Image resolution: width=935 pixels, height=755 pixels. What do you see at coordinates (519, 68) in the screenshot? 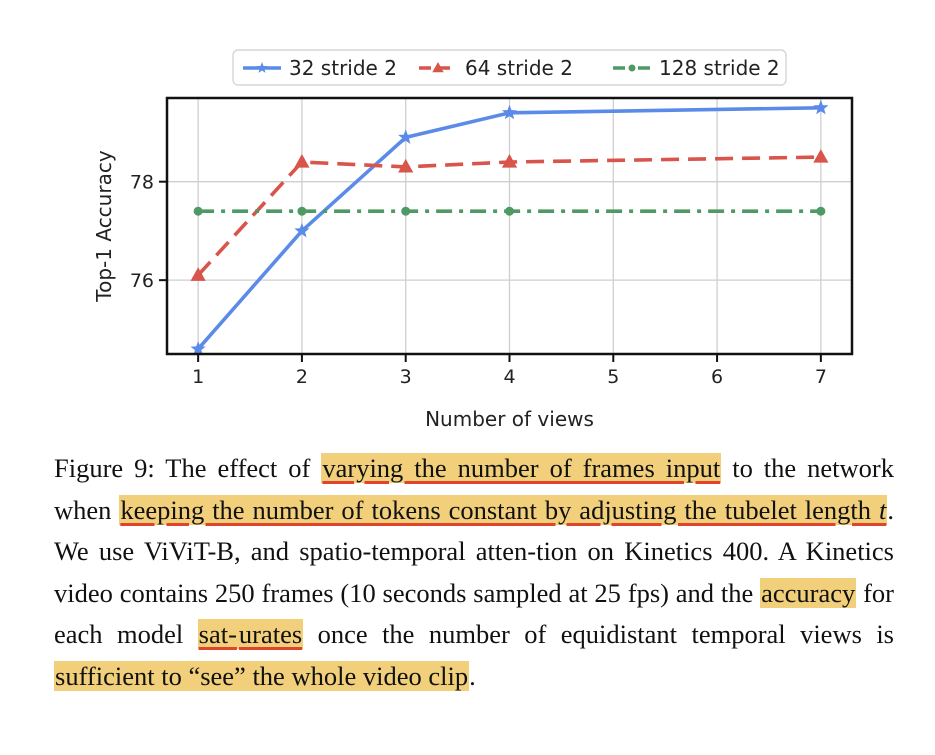
I see `legend-label: 64 stride 2` at bounding box center [519, 68].